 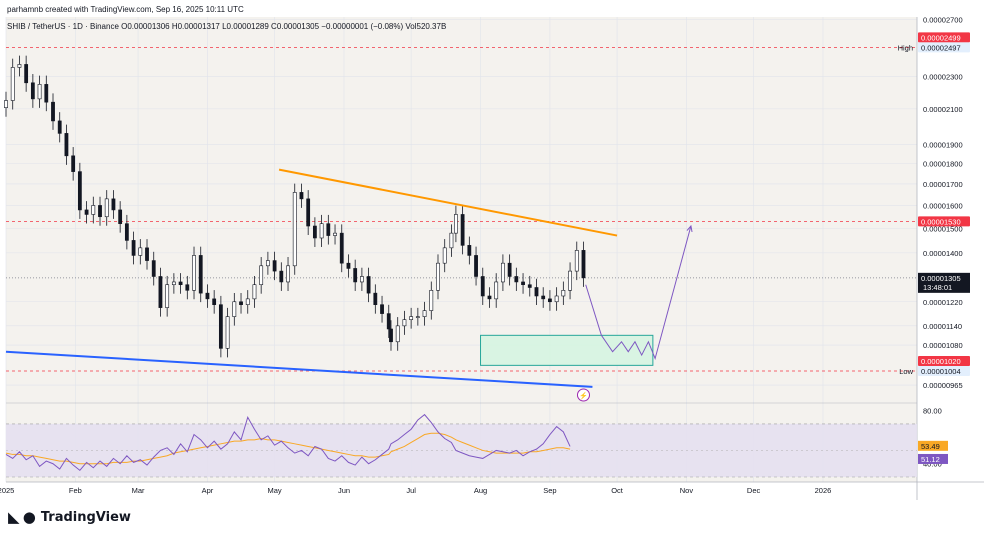 What do you see at coordinates (944, 282) in the screenshot?
I see `current-price-tag-bg` at bounding box center [944, 282].